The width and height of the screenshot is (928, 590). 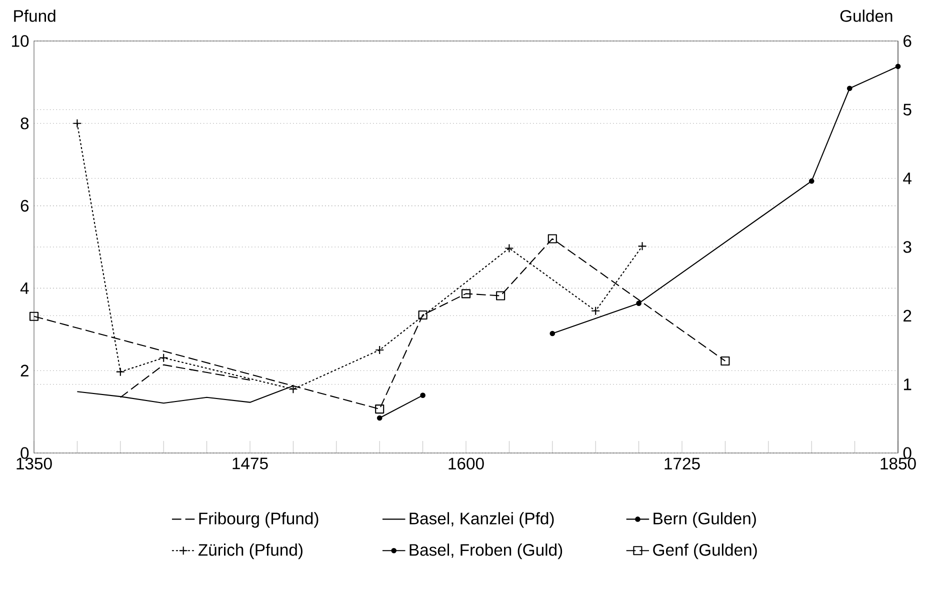 I want to click on legend-label: Fribourg (Pfund), so click(x=258, y=520).